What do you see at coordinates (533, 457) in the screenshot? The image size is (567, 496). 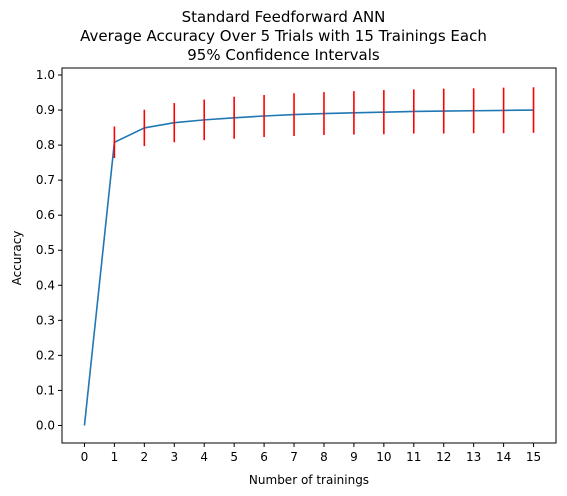 I see `x-tick-label: 15` at bounding box center [533, 457].